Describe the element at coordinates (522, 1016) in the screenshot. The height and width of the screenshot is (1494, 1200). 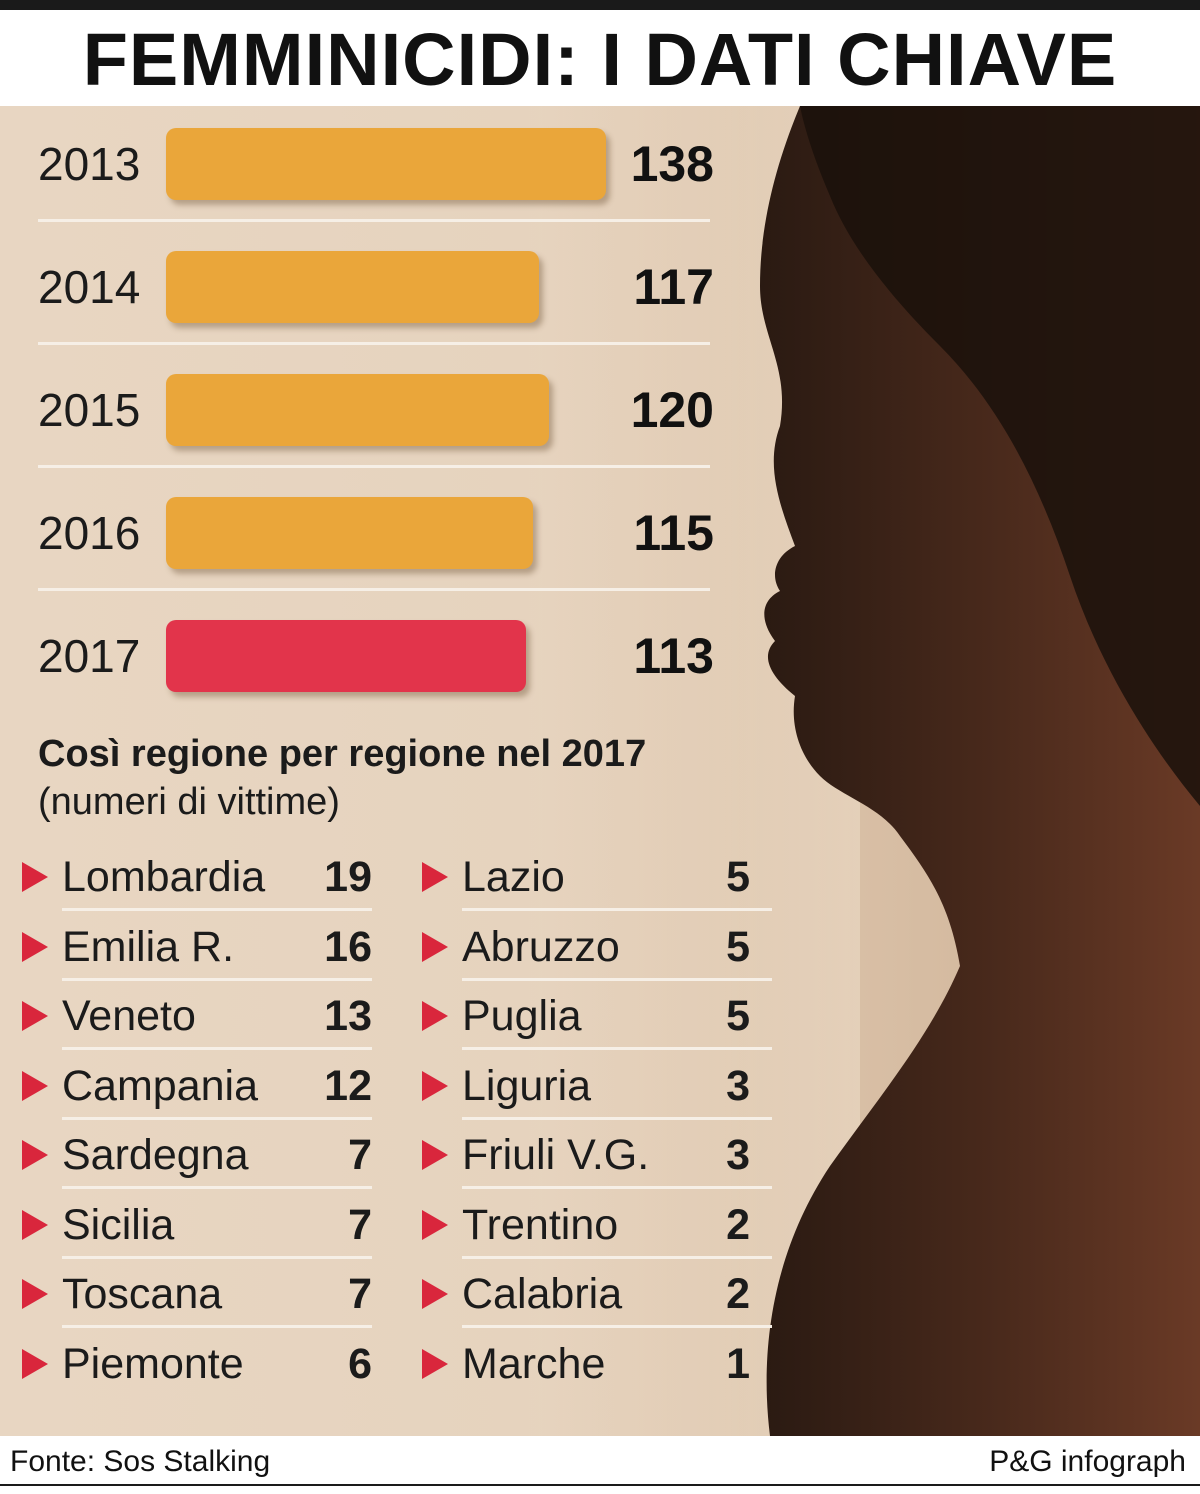
I see `region-name: Puglia` at that location.